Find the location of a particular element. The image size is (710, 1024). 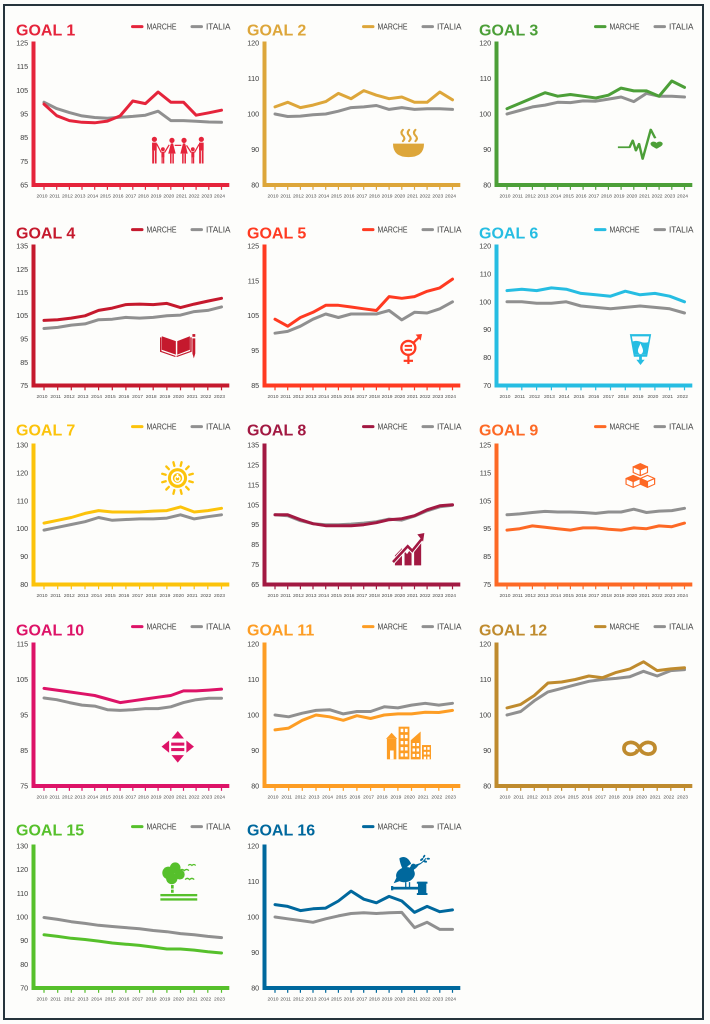

svg-text: GOAL 16 is located at coordinates (281, 830).